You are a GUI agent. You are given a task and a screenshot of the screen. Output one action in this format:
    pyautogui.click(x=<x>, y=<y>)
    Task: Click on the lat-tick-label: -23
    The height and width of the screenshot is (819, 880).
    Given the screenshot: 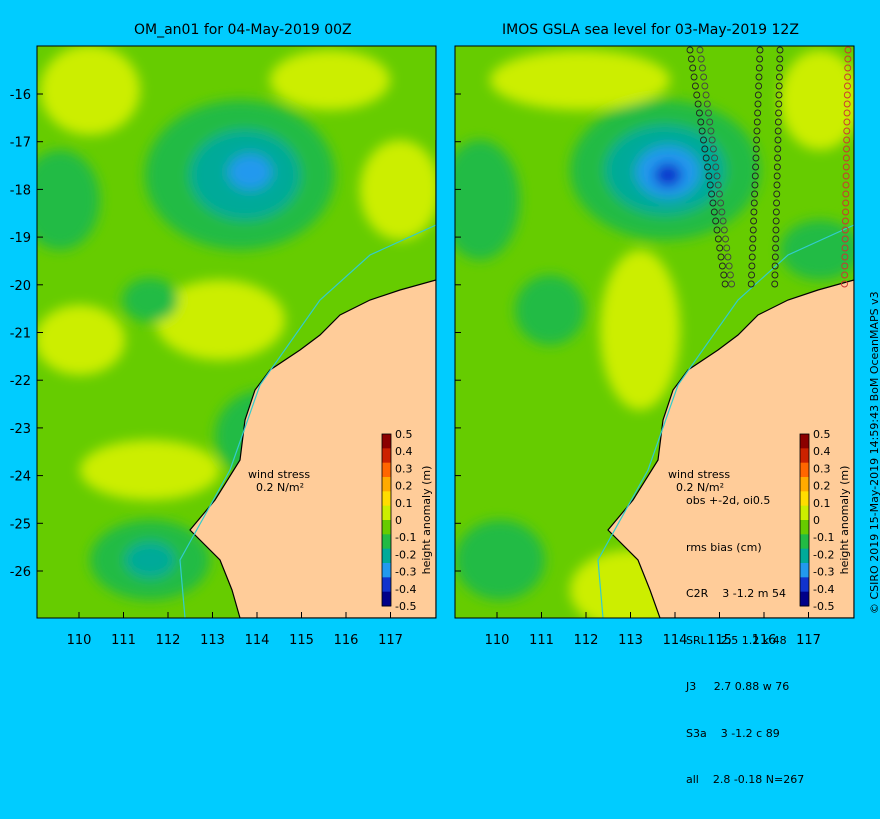 What is the action you would take?
    pyautogui.click(x=20, y=429)
    